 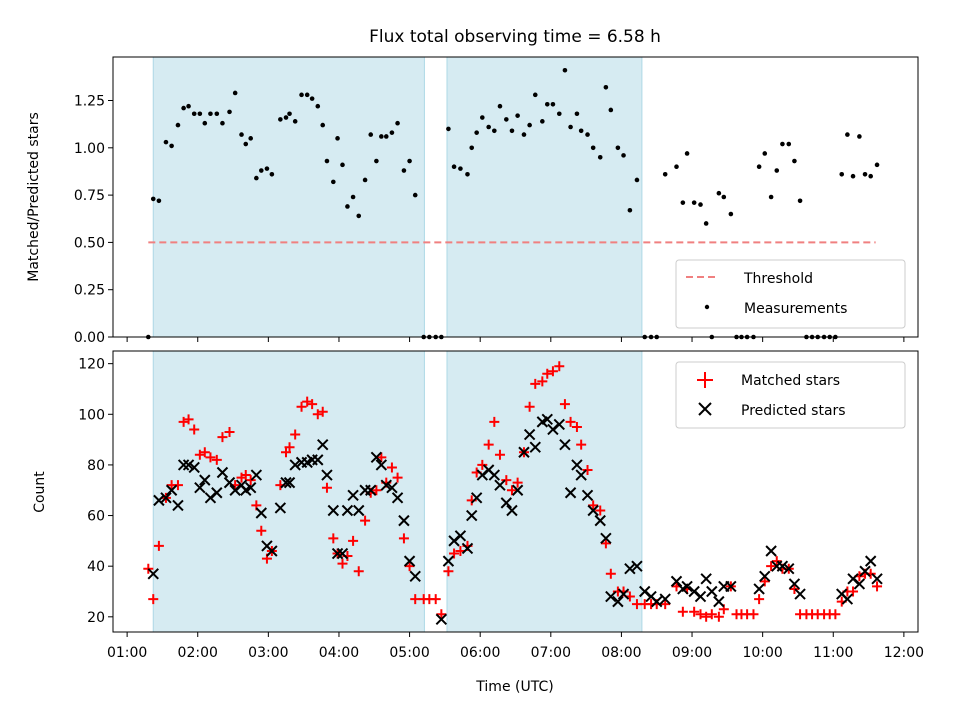 I want to click on top-legend: Threshold Measurements, so click(x=790, y=294).